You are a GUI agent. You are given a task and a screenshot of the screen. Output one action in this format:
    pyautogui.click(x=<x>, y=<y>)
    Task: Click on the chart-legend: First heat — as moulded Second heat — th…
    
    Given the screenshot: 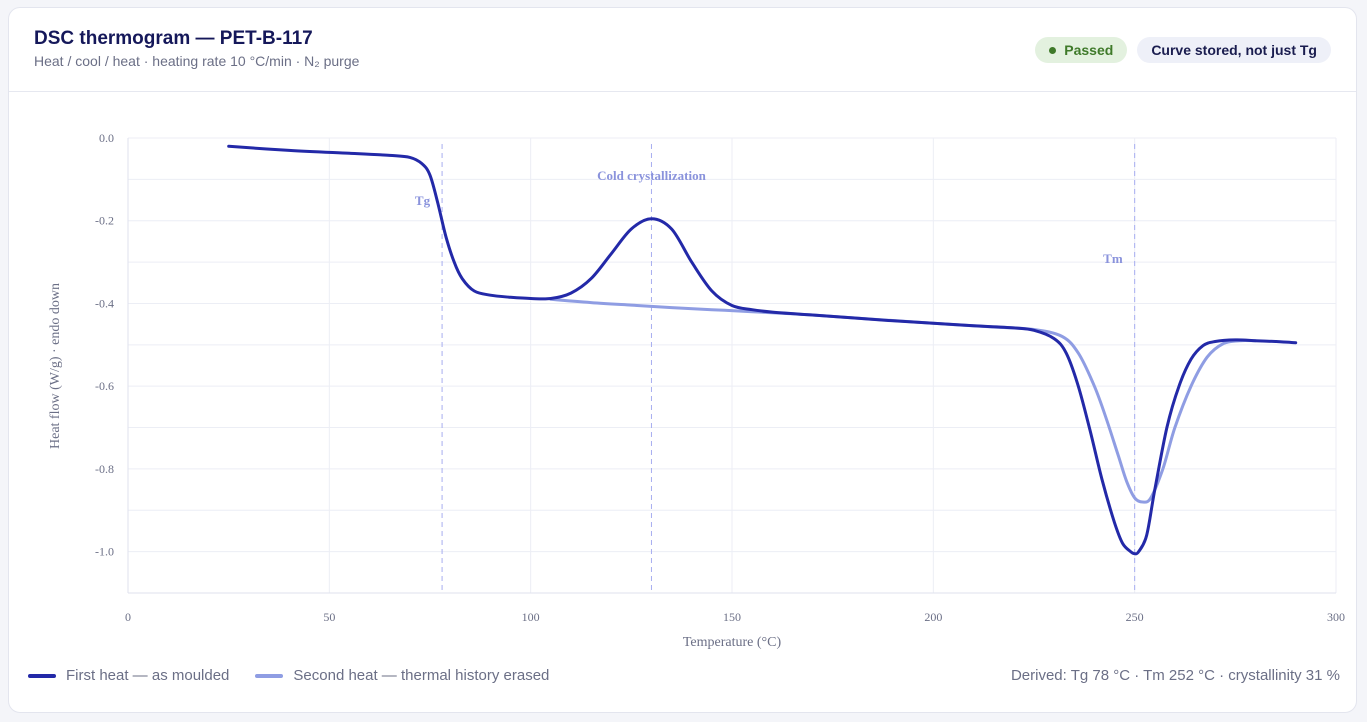 What is the action you would take?
    pyautogui.click(x=301, y=675)
    